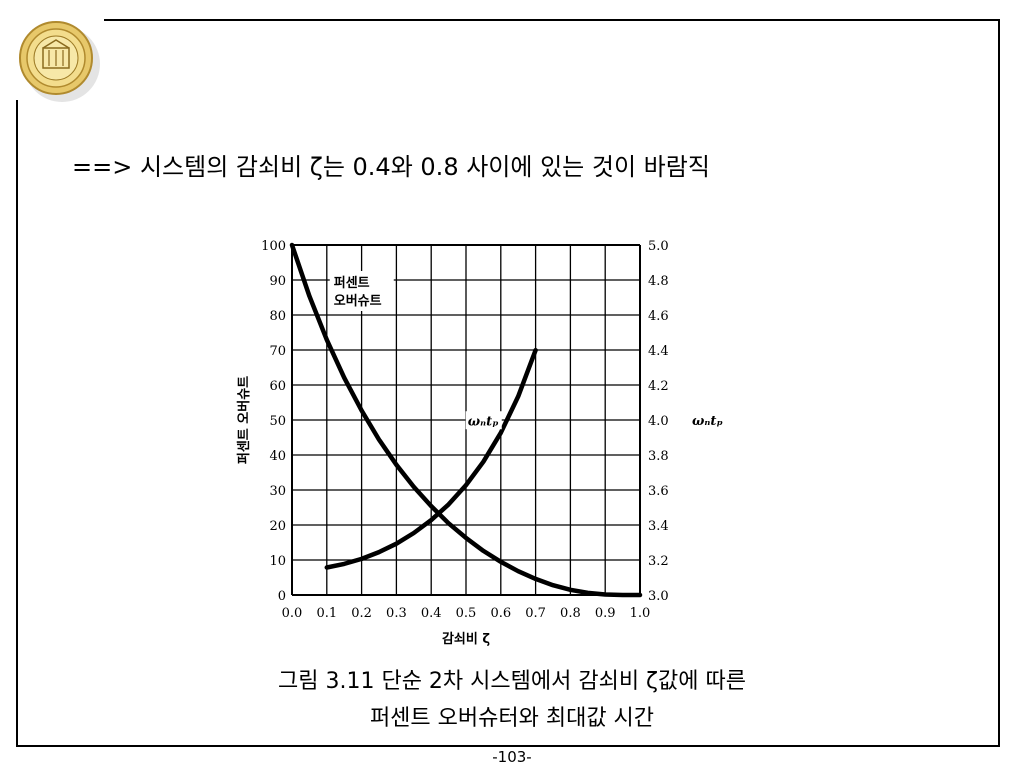  I want to click on y2-tick-label: 4.0, so click(658, 421).